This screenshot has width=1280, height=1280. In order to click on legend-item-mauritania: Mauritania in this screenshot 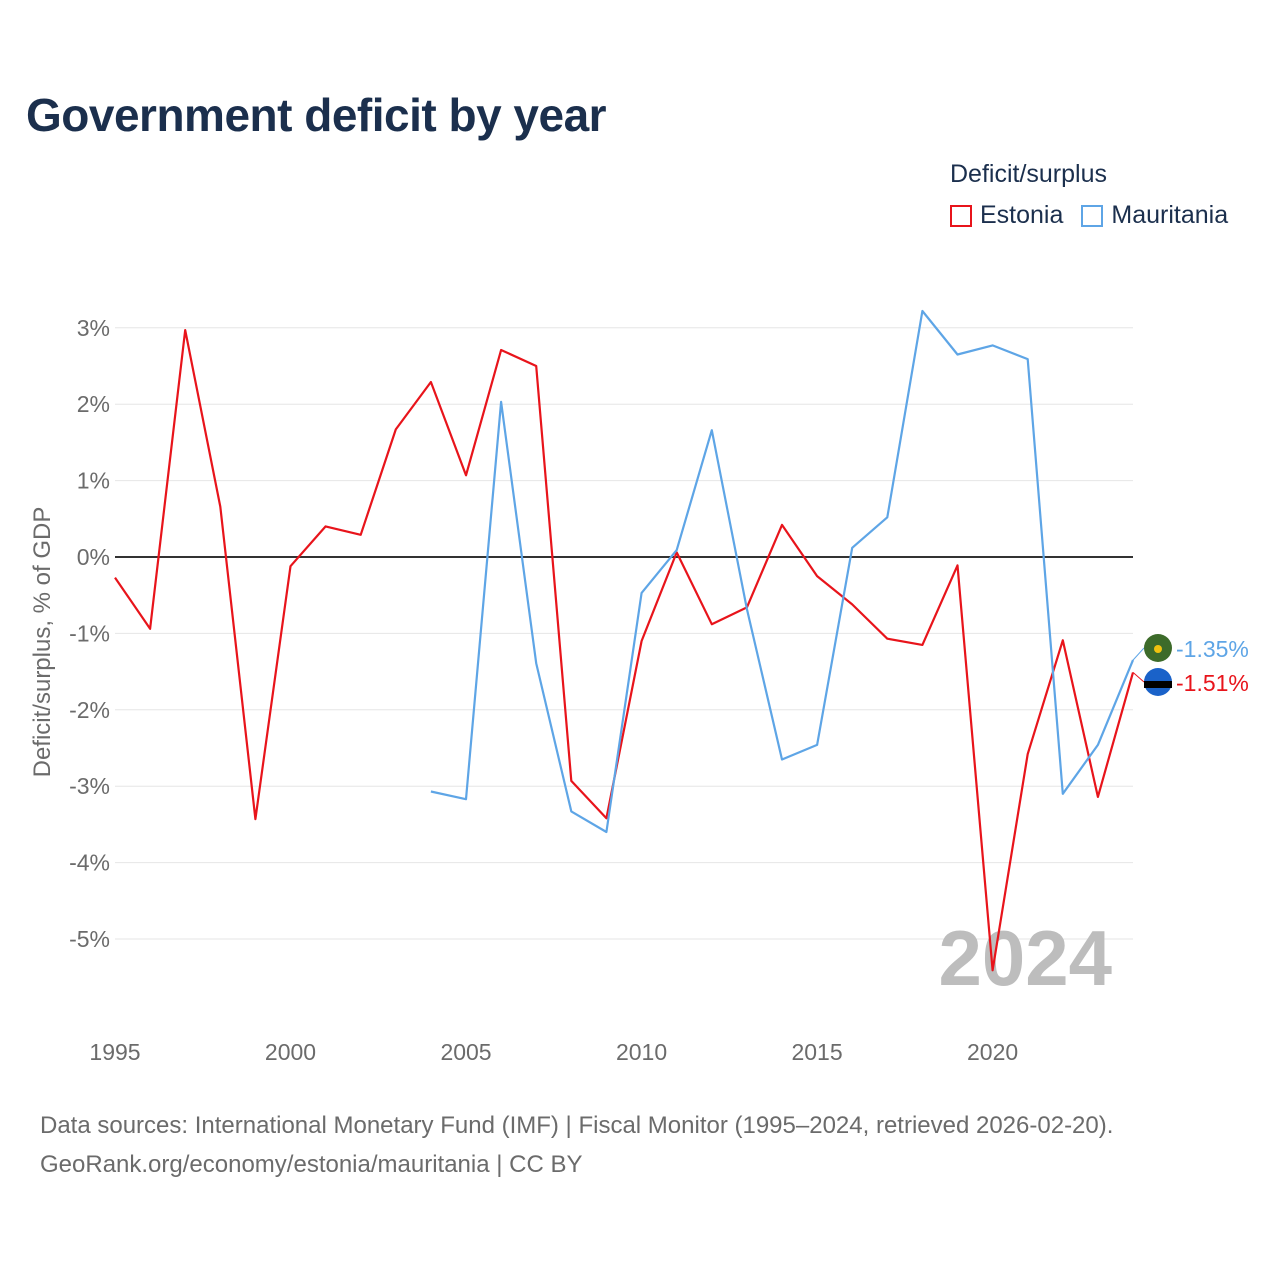, I will do `click(1154, 215)`.